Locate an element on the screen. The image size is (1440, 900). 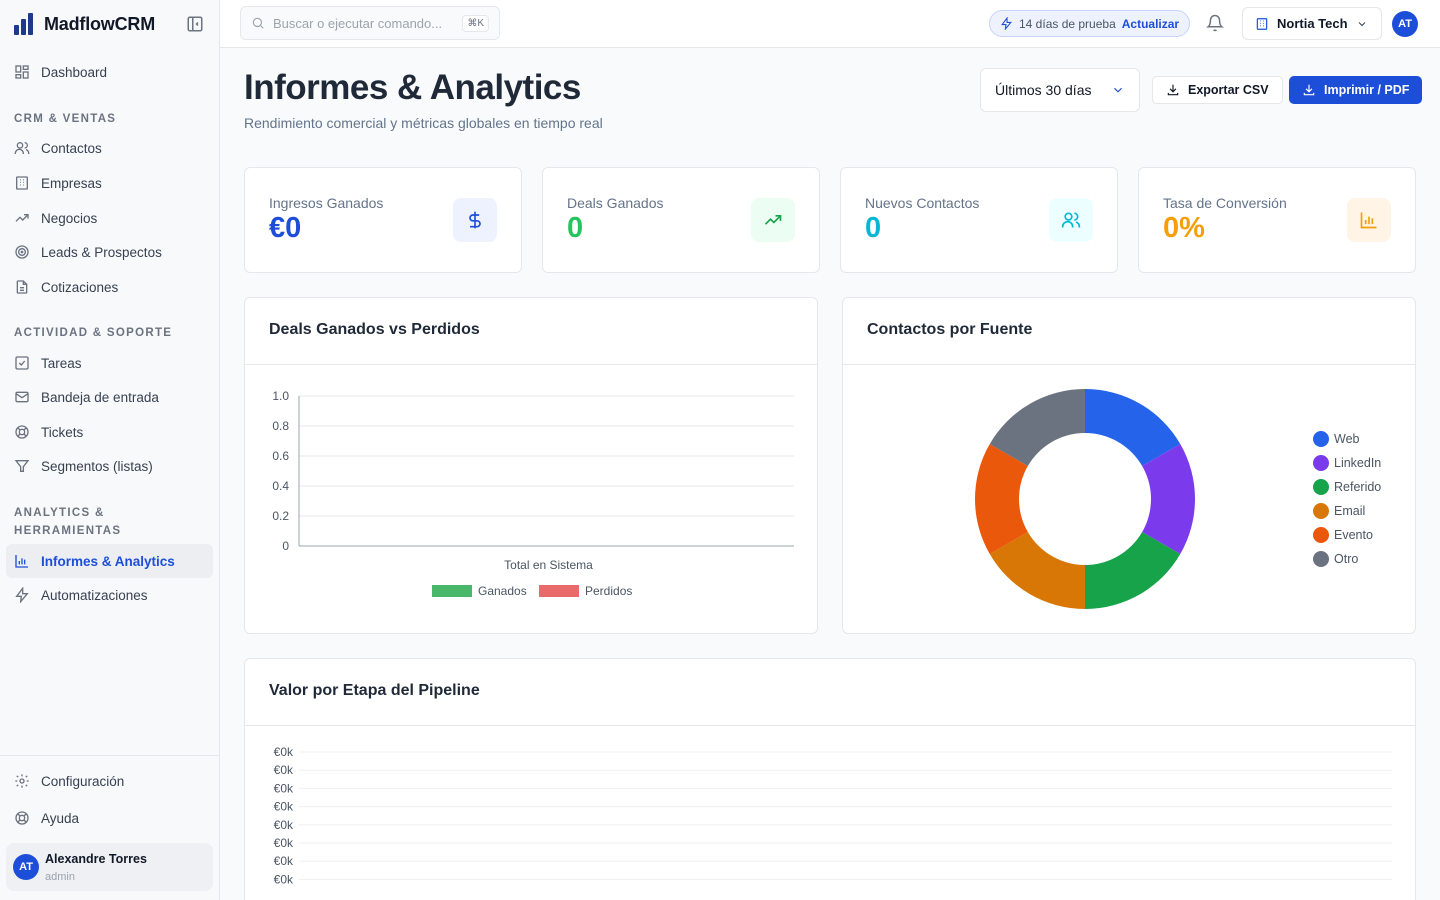
sidebar-item-negocios: Negocios is located at coordinates (109, 218).